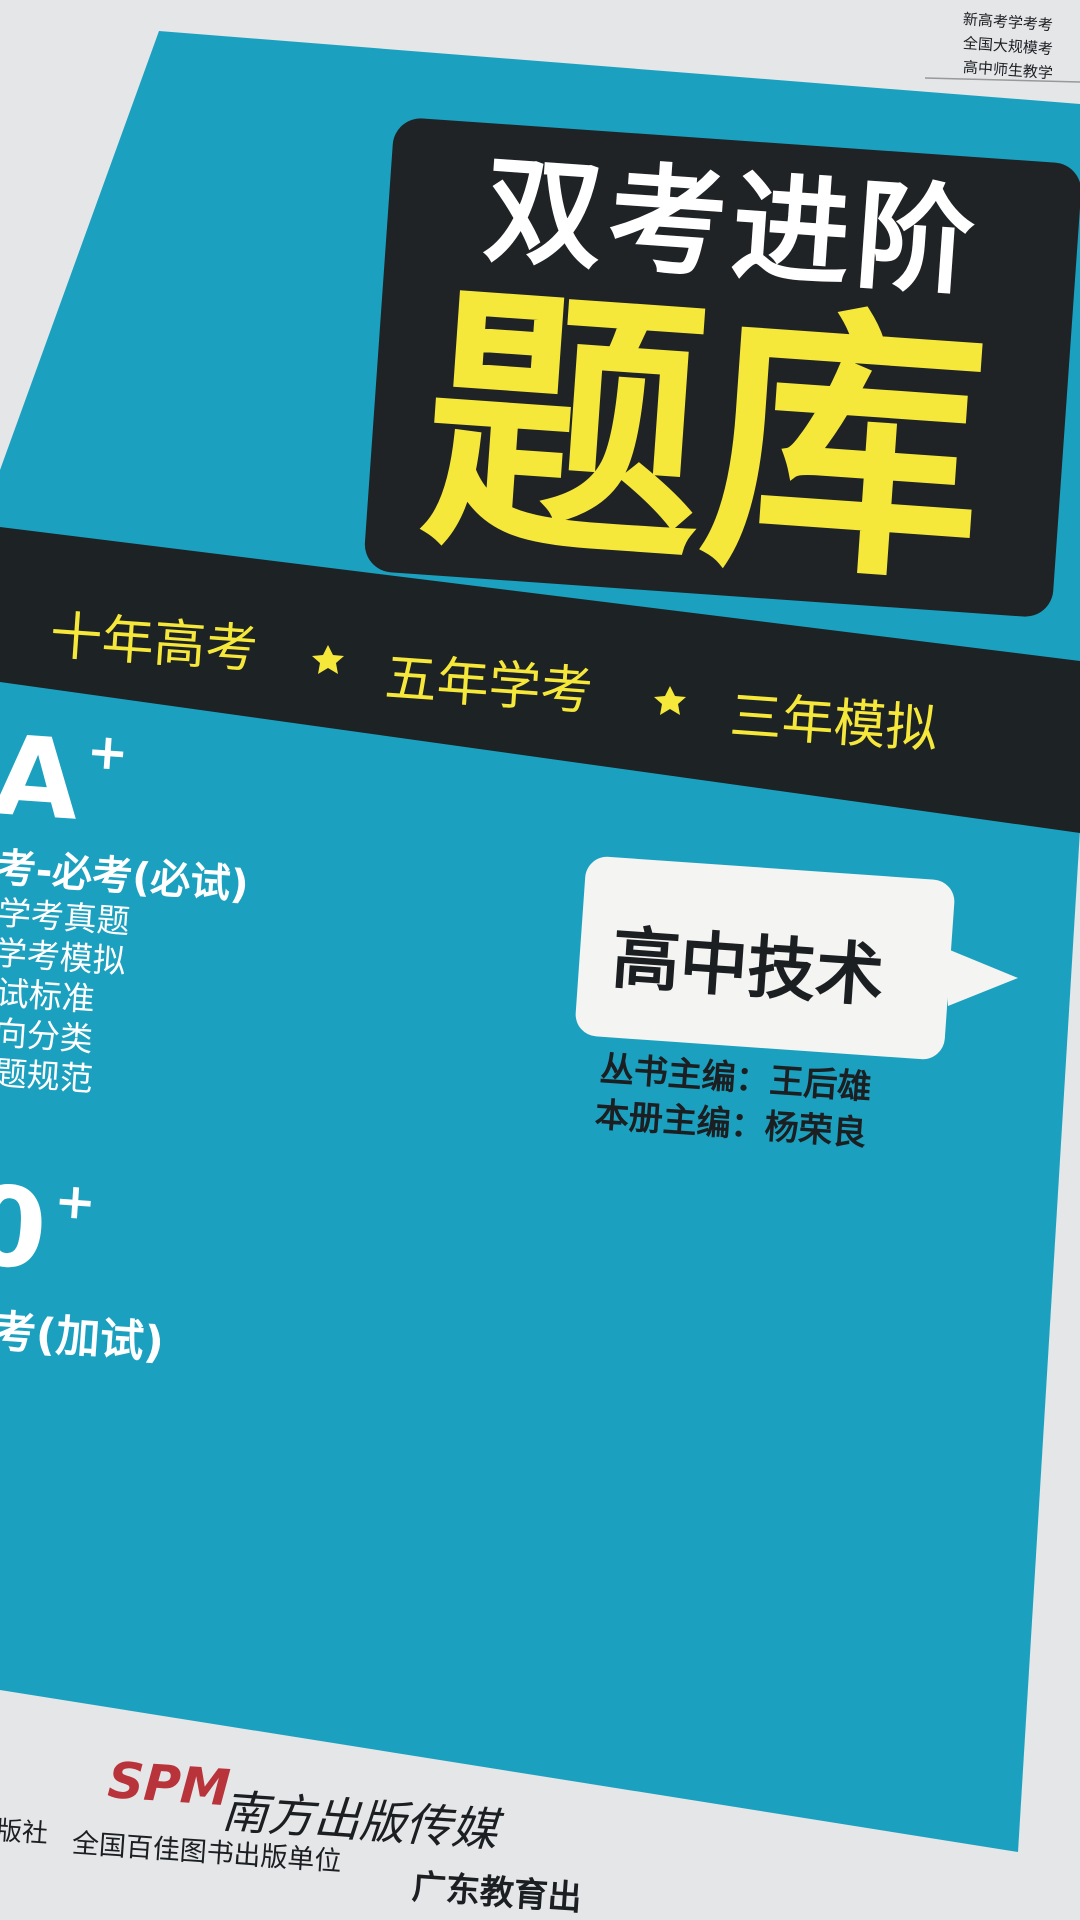 This screenshot has height=1920, width=1080. What do you see at coordinates (748, 968) in the screenshot?
I see `subject: 高中技术` at bounding box center [748, 968].